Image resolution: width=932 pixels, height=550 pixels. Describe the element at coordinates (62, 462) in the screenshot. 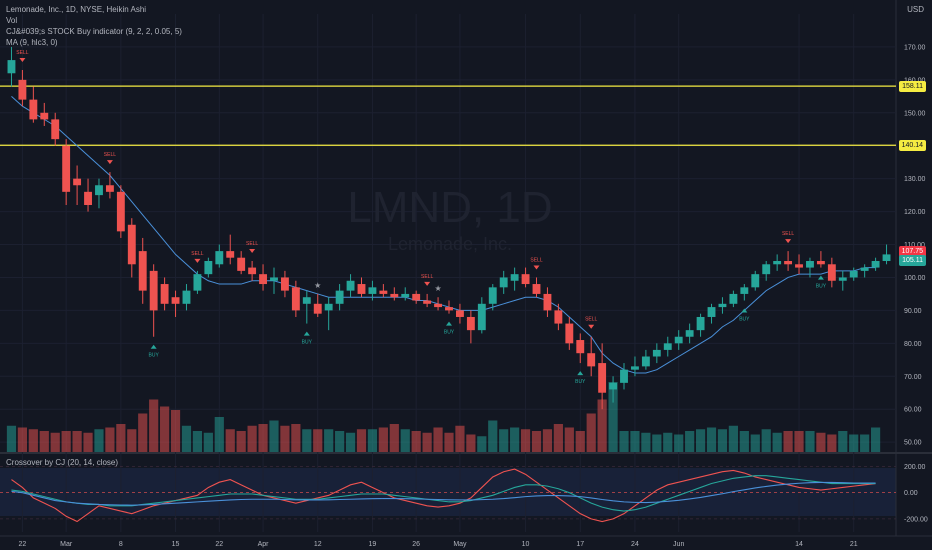

I see `crossover-legend: Crossover by CJ (20, 14, close)` at that location.